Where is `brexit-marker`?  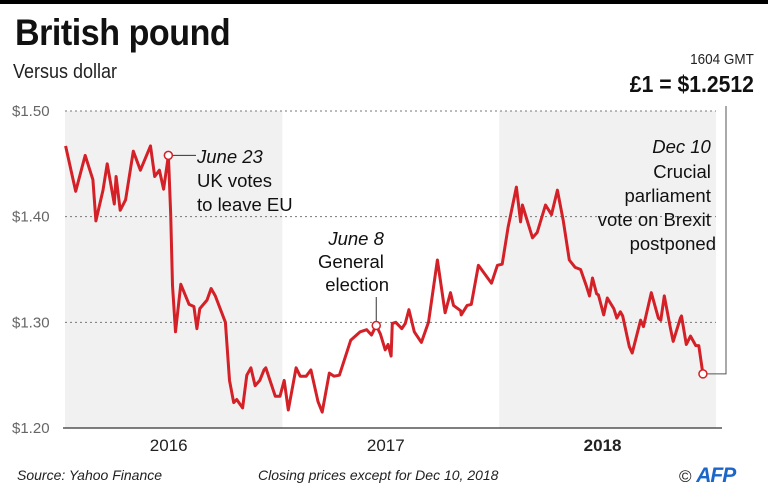 brexit-marker is located at coordinates (168, 155).